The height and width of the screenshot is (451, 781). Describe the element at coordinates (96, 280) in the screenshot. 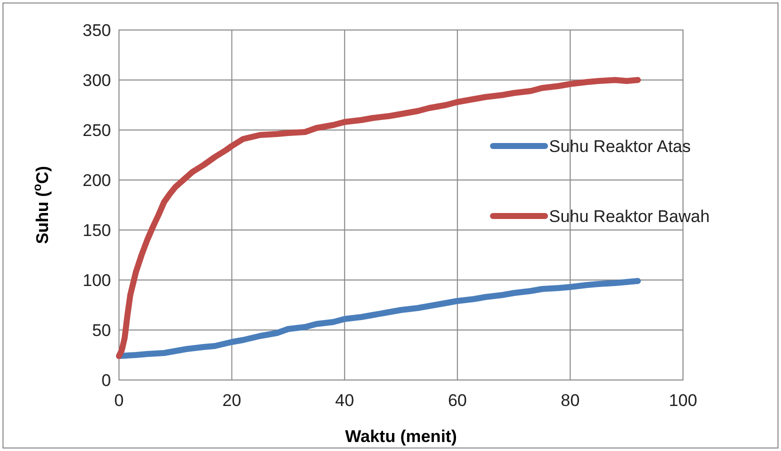

I see `y-tick-label: 100` at that location.